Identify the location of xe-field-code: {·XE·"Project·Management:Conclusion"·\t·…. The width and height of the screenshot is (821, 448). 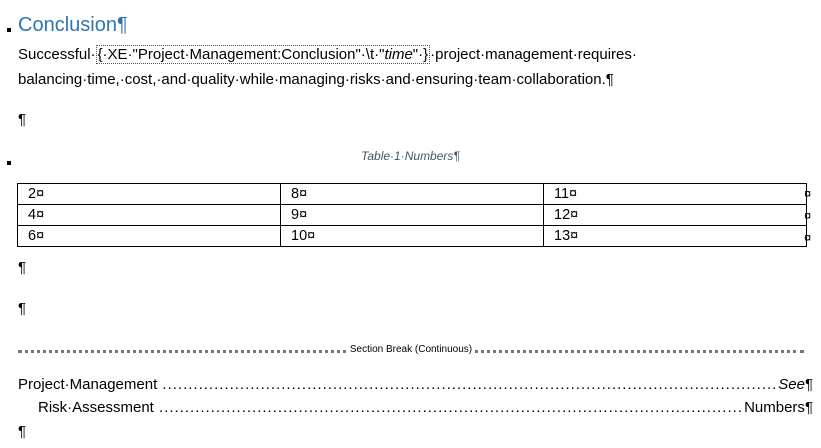
(263, 54).